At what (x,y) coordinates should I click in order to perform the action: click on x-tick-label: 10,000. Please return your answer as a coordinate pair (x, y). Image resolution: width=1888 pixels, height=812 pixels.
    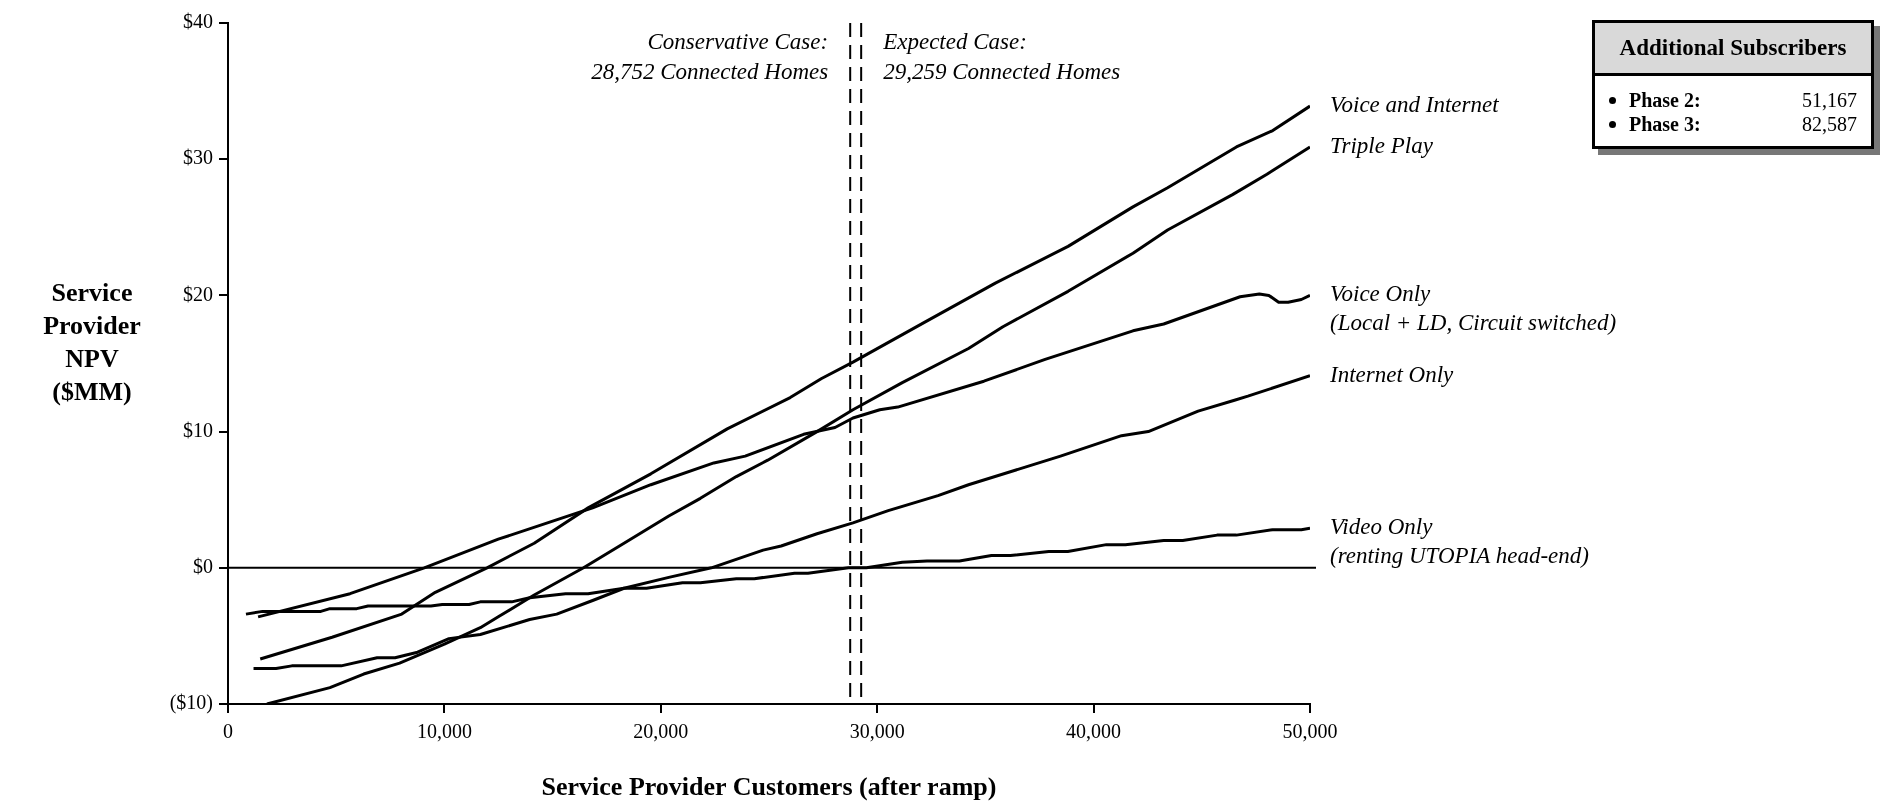
    Looking at the image, I should click on (444, 731).